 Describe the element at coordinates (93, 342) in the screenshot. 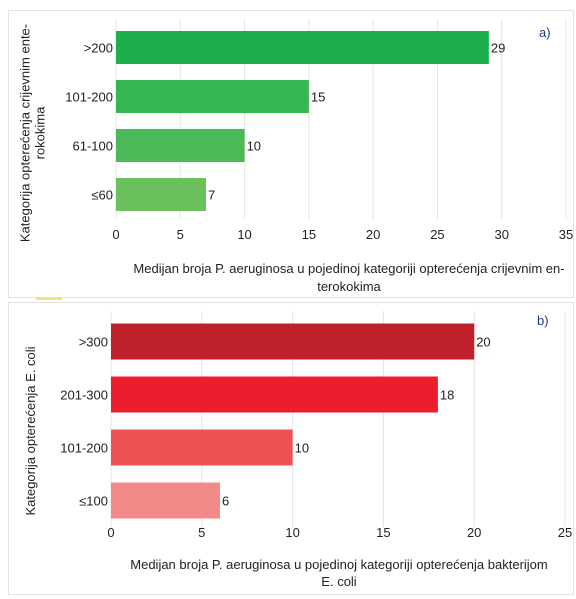

I see `category-label: >300` at that location.